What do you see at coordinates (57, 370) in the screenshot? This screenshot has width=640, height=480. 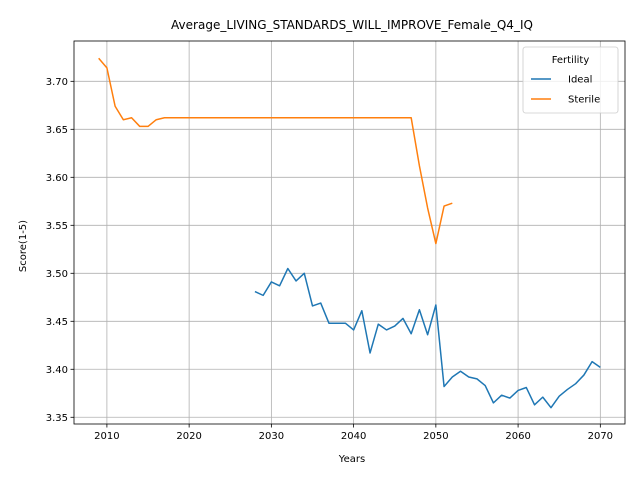 I see `y-tick-label: 3.40` at bounding box center [57, 370].